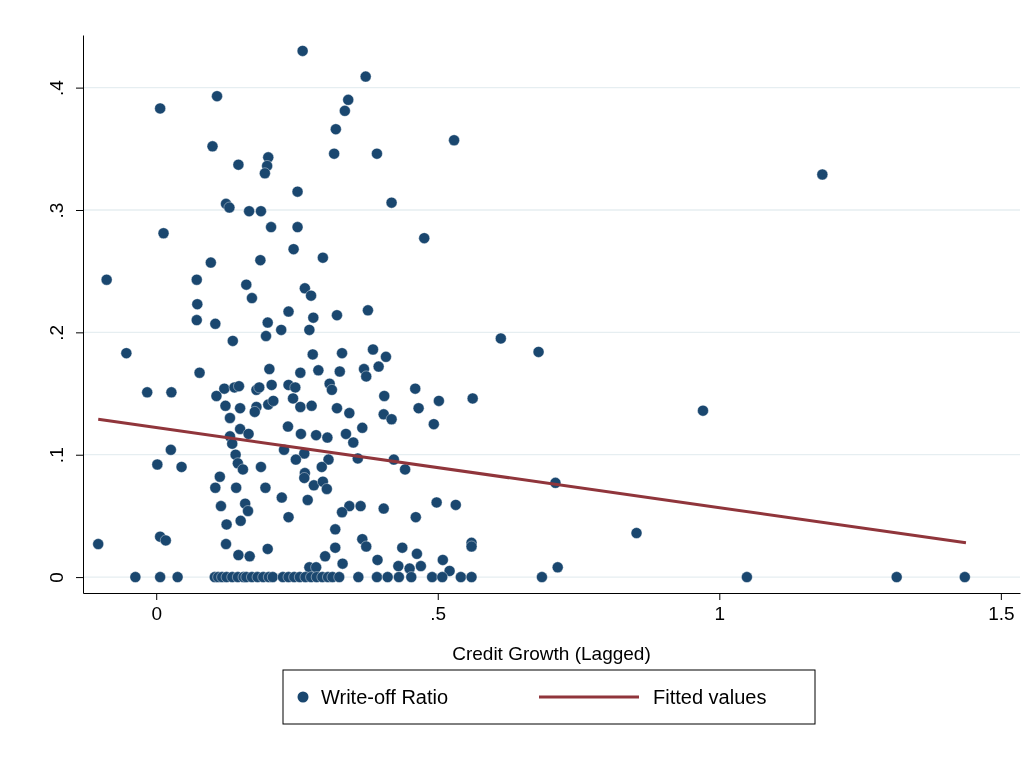 The height and width of the screenshot is (758, 1034). Describe the element at coordinates (156, 614) in the screenshot. I see `x-tick-label: 0` at that location.